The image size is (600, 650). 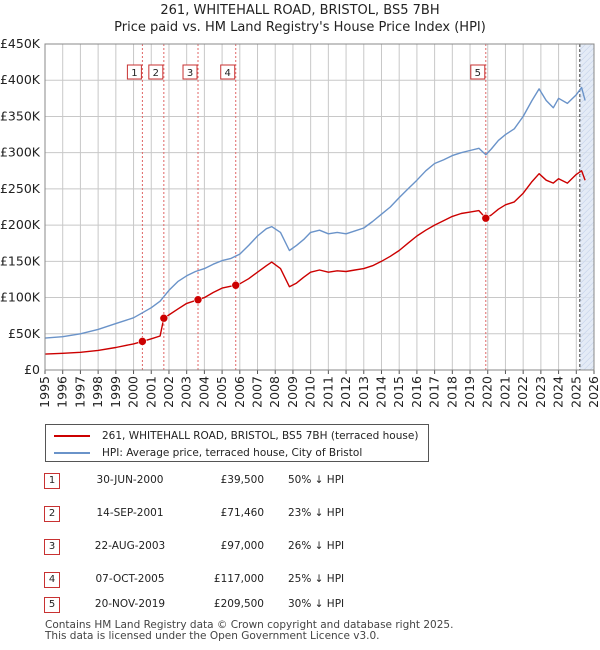 What do you see at coordinates (292, 392) in the screenshot?
I see `x-tick-label: 2009` at bounding box center [292, 392].